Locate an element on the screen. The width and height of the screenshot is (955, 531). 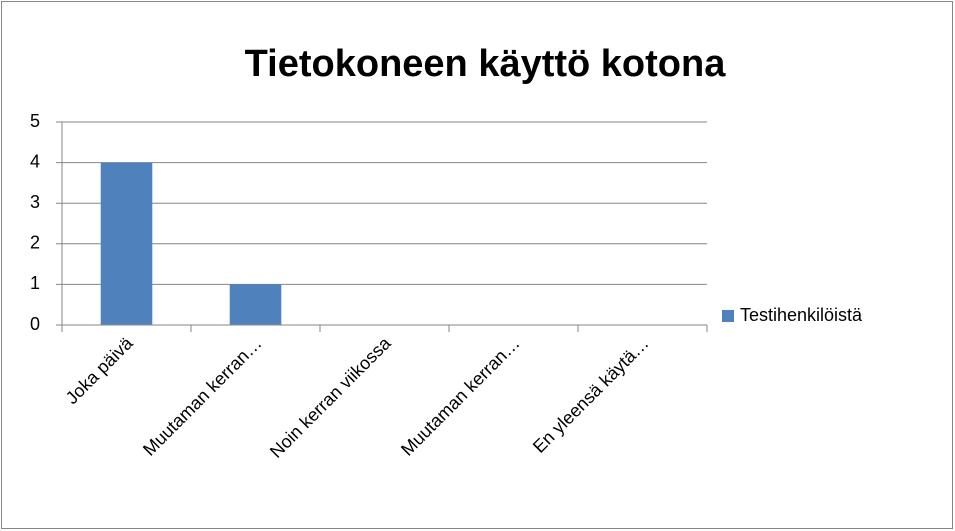
y-tick-label: 4 is located at coordinates (35, 161).